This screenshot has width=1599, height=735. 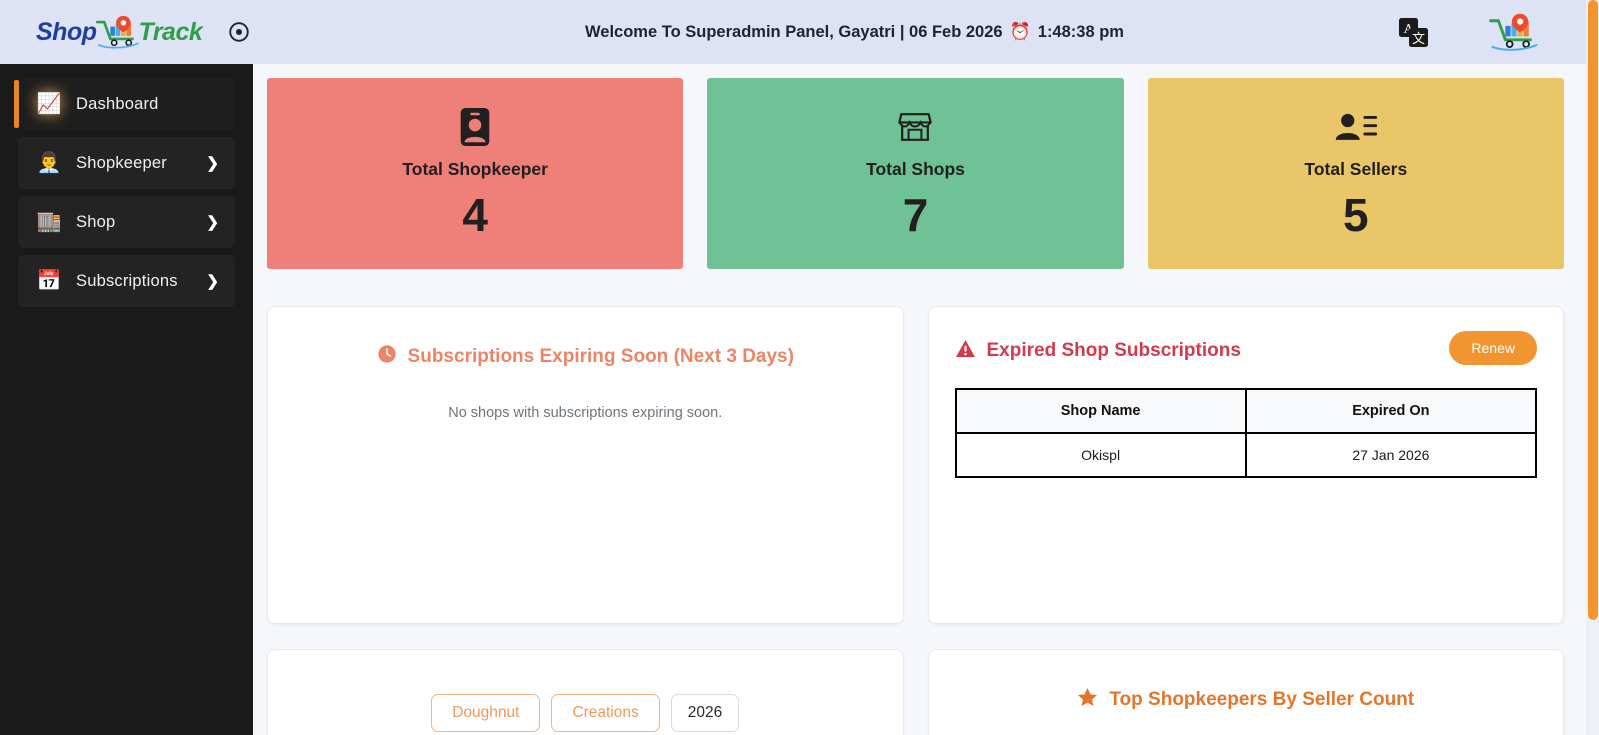 I want to click on renew-button: Renew, so click(x=1493, y=348).